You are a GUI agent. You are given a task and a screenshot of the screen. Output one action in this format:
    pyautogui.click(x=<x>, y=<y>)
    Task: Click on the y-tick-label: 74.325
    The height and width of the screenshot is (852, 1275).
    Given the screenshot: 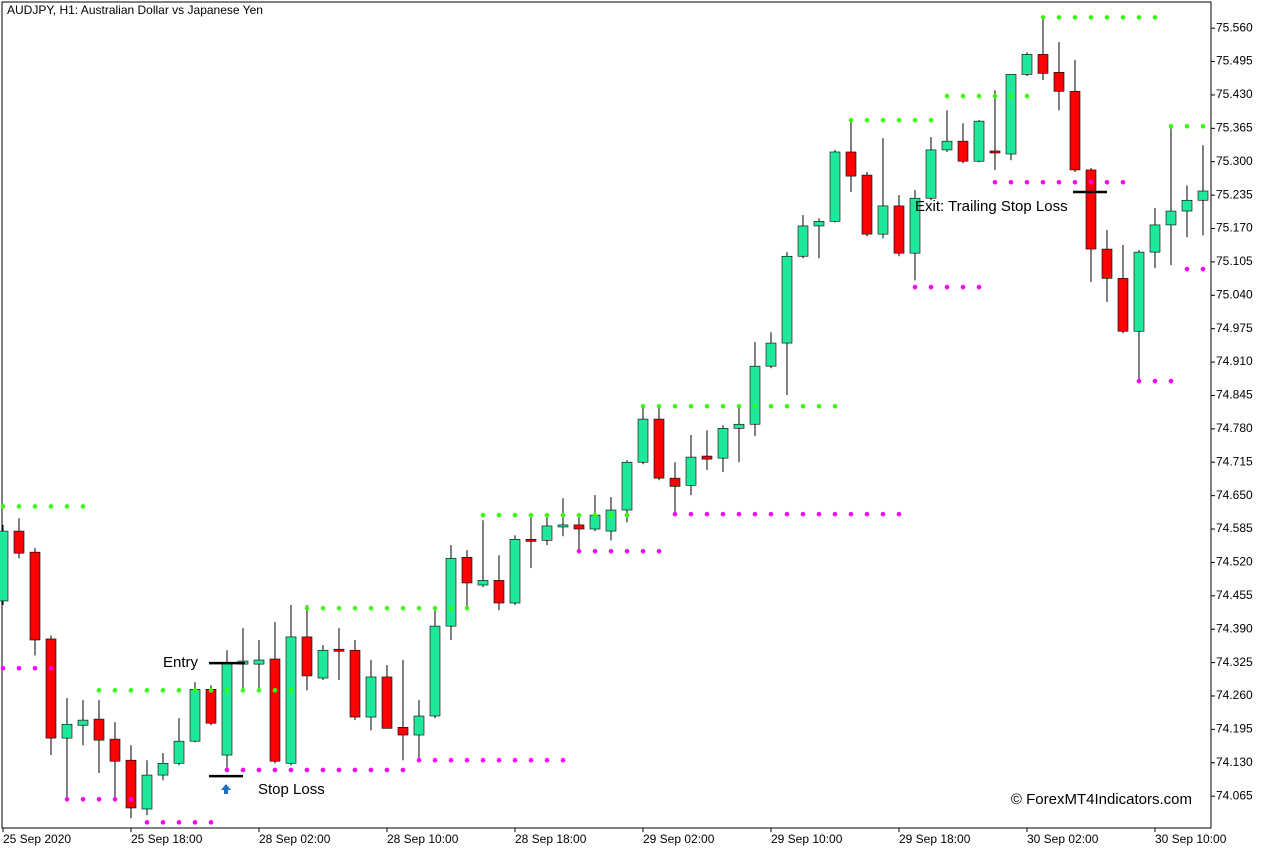 What is the action you would take?
    pyautogui.click(x=1234, y=662)
    